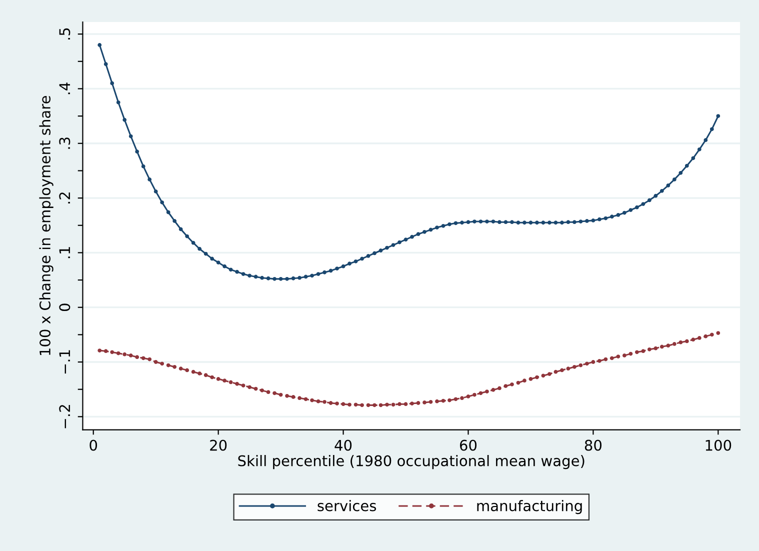 The image size is (759, 551). Describe the element at coordinates (411, 462) in the screenshot. I see `x-axis-title: Skill percentile (1980 occupational mean wage)` at that location.